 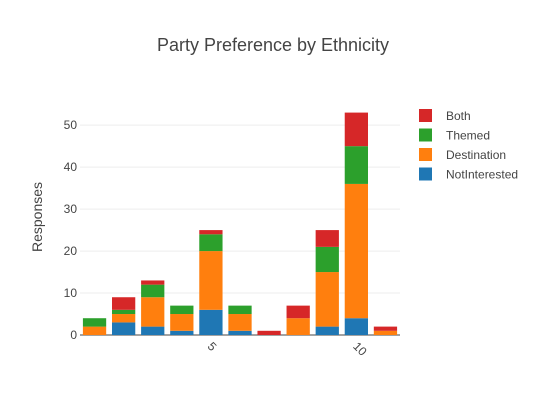 I want to click on y-tick-label: 10, so click(x=71, y=293).